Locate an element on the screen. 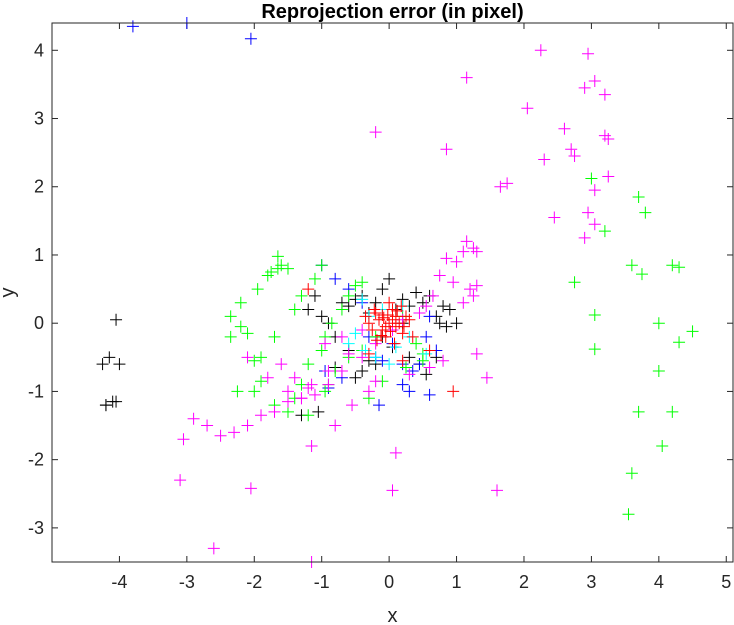 The height and width of the screenshot is (625, 734). y-tick-label: 2 is located at coordinates (39, 187).